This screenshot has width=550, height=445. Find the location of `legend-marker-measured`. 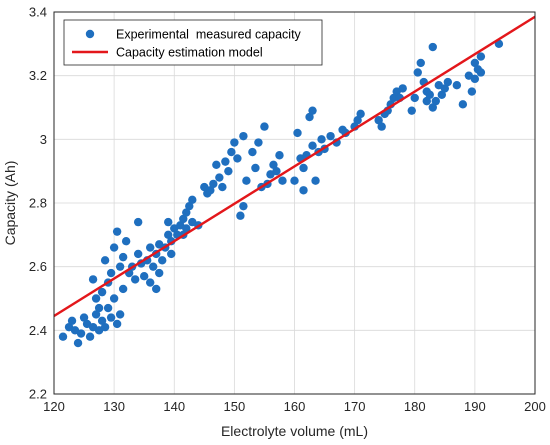

legend-marker-measured is located at coordinates (90, 34).